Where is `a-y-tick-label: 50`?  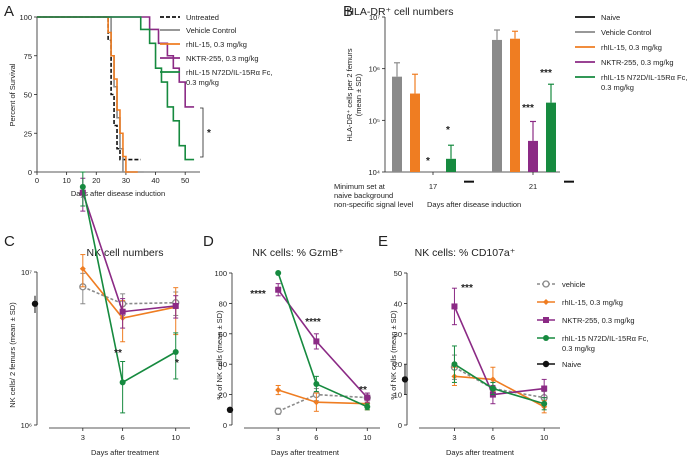 a-y-tick-label: 50 is located at coordinates (28, 95).